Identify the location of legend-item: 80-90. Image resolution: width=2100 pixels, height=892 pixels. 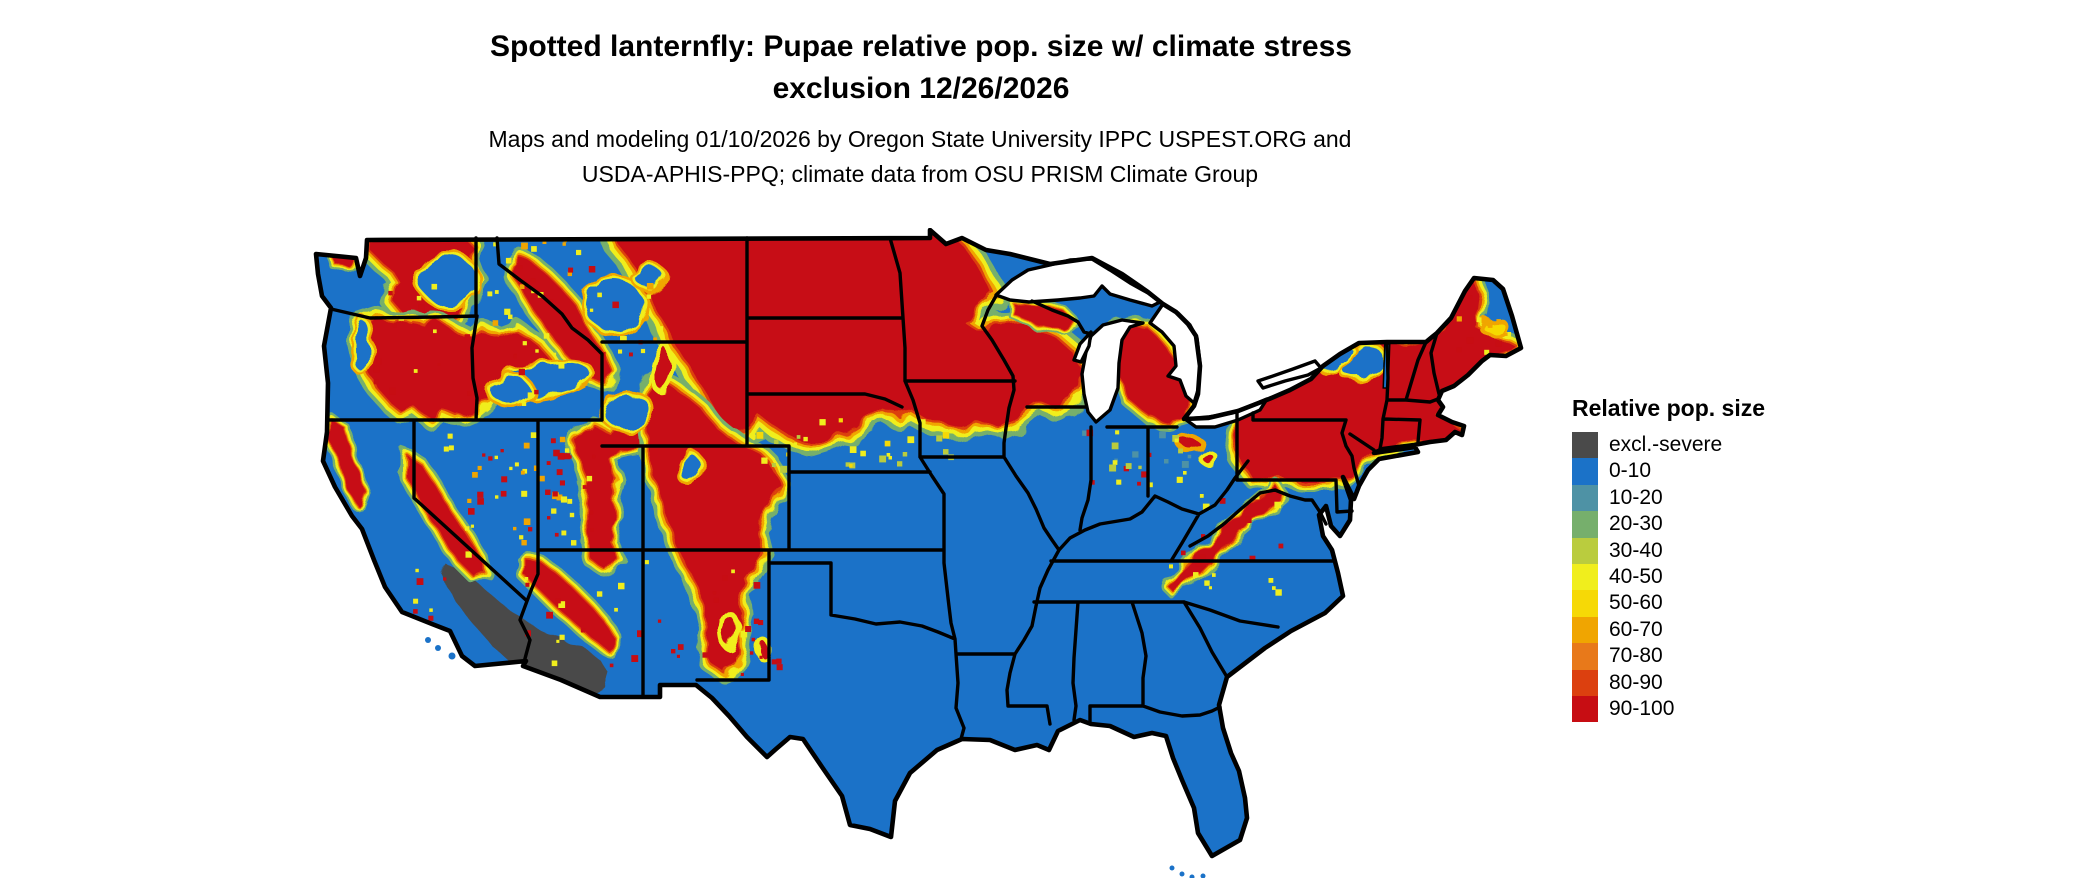
(1668, 682).